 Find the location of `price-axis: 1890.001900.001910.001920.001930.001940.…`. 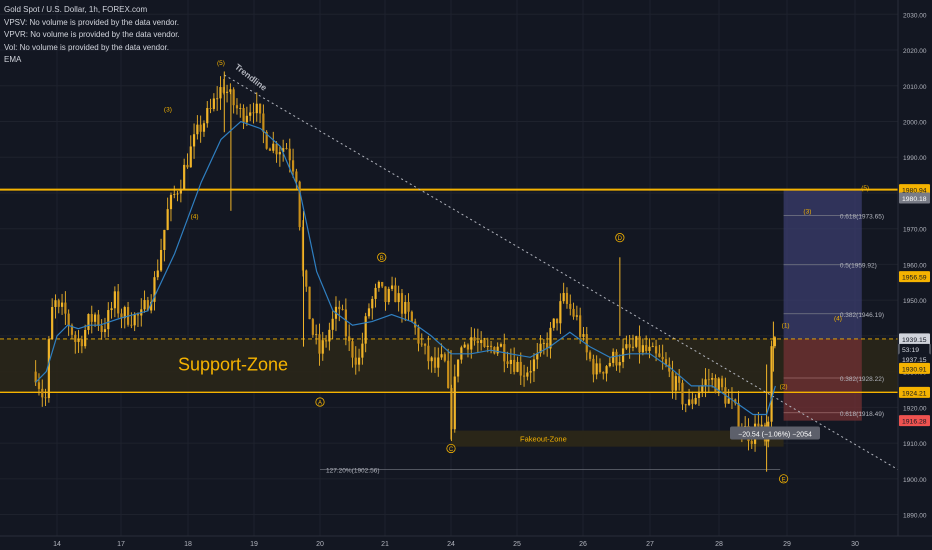

price-axis: 1890.001900.001910.001920.001930.001940.… is located at coordinates (914, 275).